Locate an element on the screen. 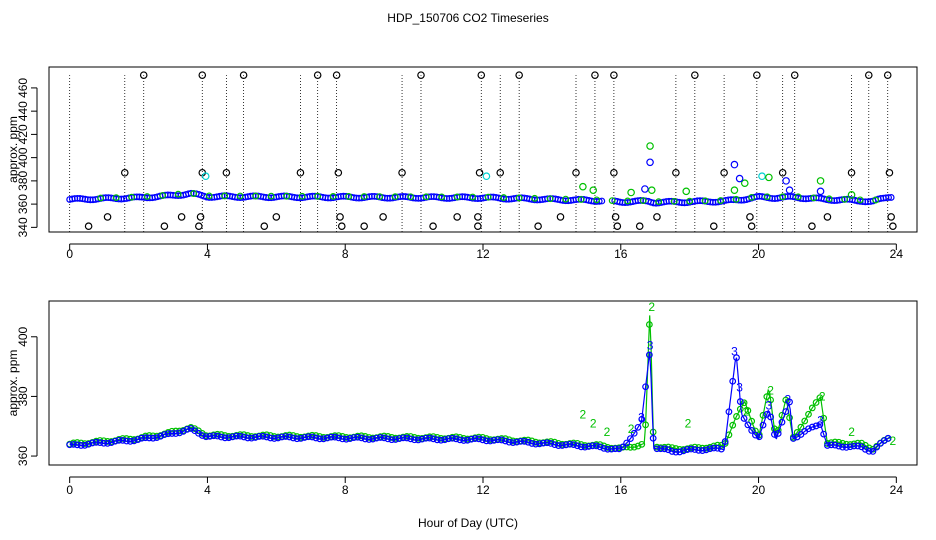 The width and height of the screenshot is (936, 540). x-tick-label: 24 is located at coordinates (897, 490).